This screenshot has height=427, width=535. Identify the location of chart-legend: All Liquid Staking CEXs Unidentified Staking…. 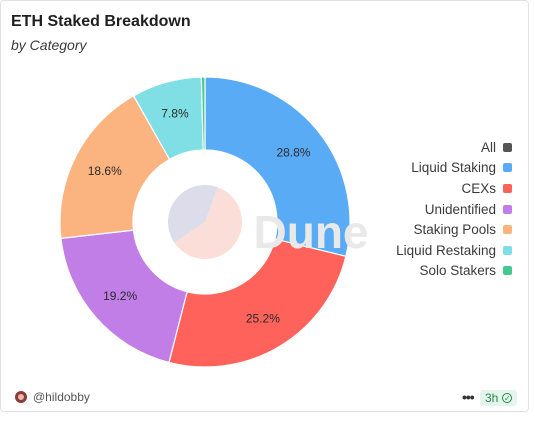
(454, 209).